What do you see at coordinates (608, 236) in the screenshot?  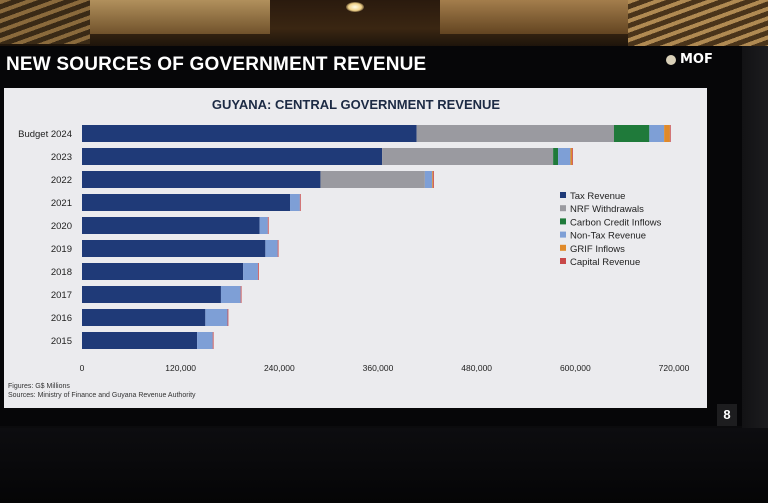 I see `legend-label: Non-Tax Revenue` at bounding box center [608, 236].